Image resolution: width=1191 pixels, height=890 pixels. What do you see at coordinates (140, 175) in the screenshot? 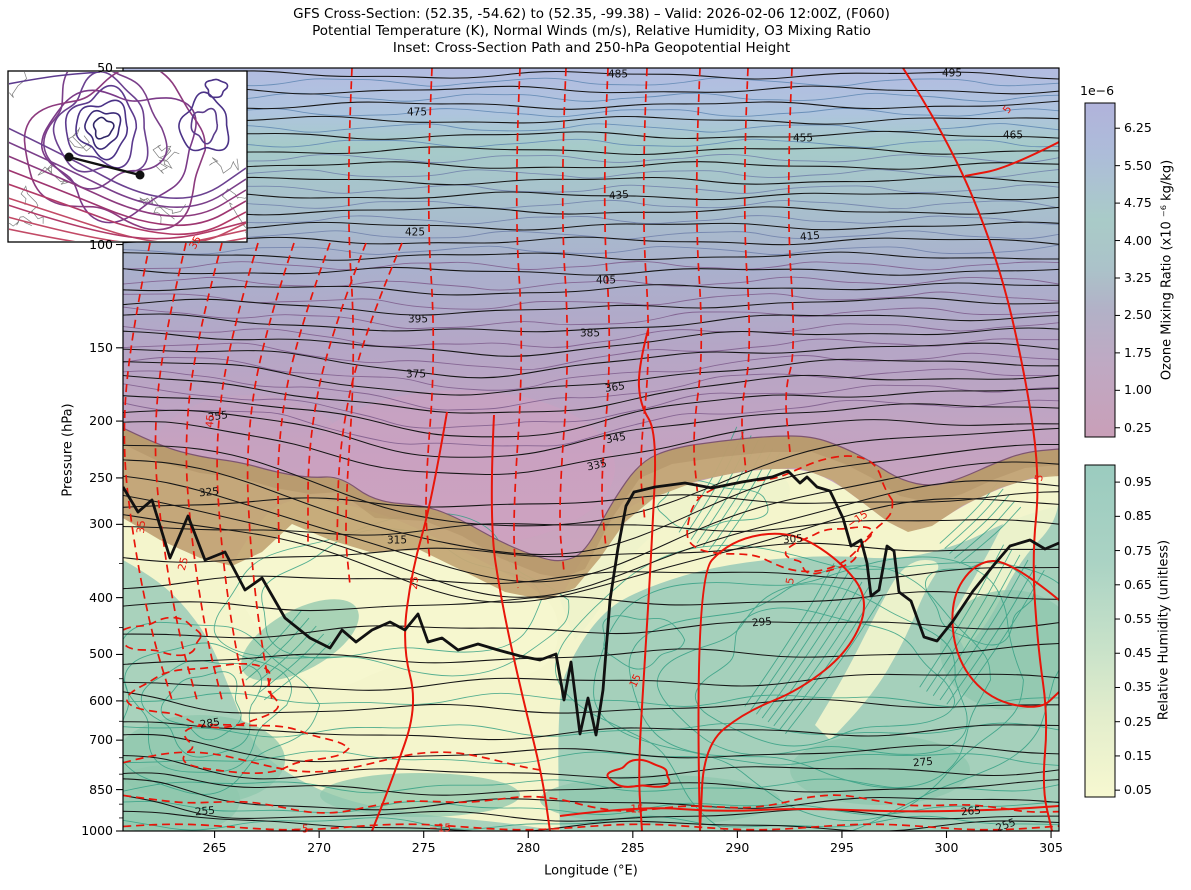
I see `path-endpoint-east` at bounding box center [140, 175].